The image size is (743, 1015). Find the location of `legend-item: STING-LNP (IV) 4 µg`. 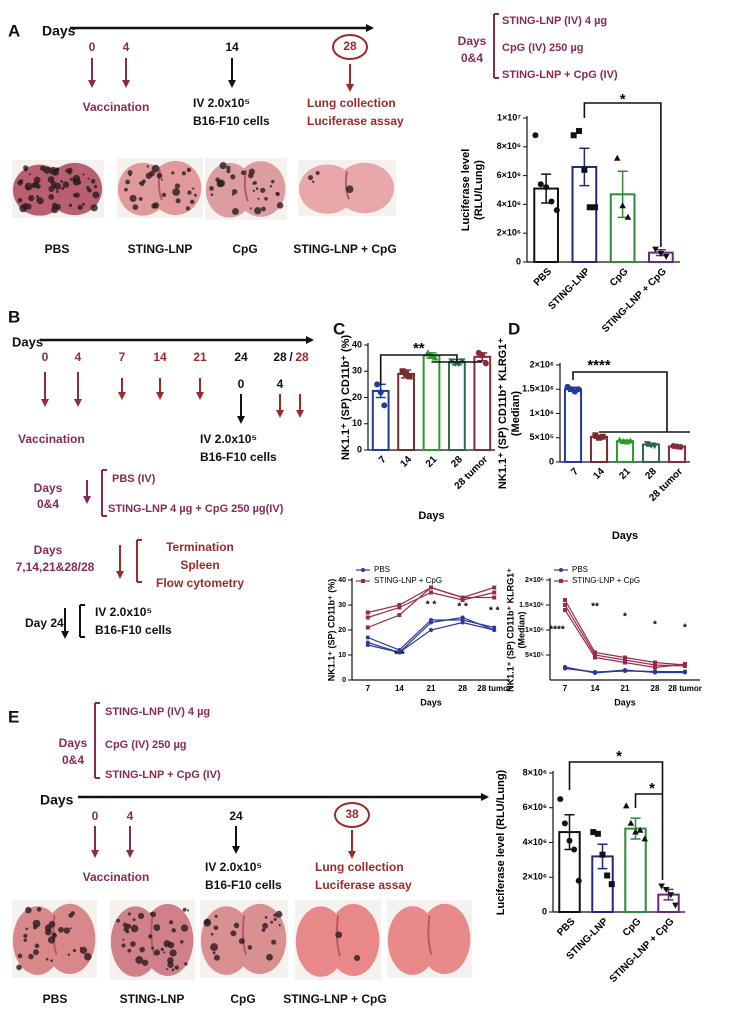

legend-item: STING-LNP (IV) 4 µg is located at coordinates (157, 712).